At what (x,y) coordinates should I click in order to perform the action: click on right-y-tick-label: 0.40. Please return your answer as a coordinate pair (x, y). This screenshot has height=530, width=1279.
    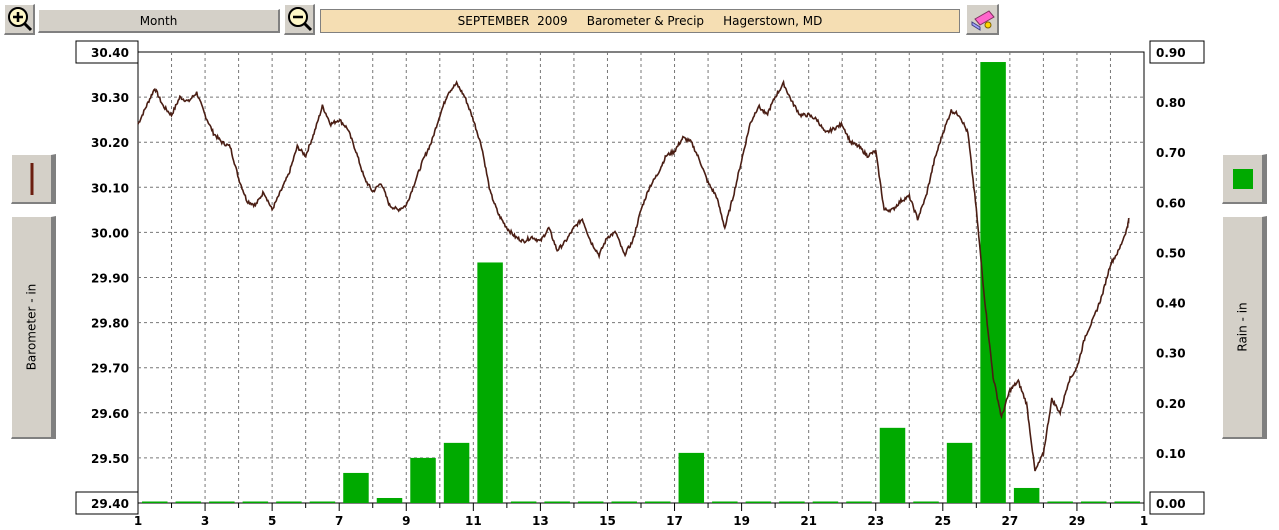
    Looking at the image, I should click on (1171, 304).